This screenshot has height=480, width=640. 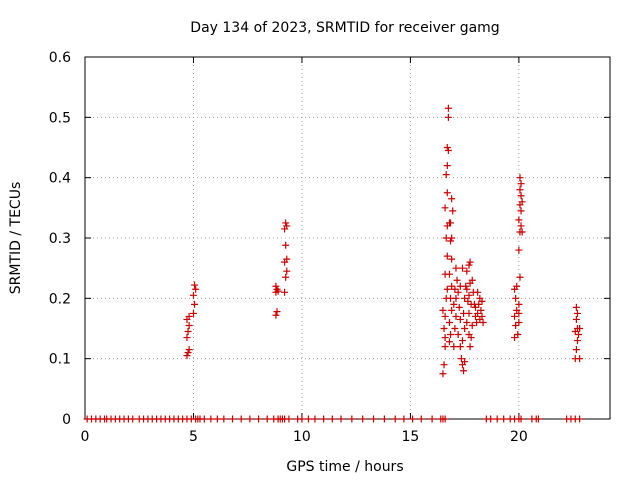 I want to click on y-tick-label: 0, so click(x=66, y=420).